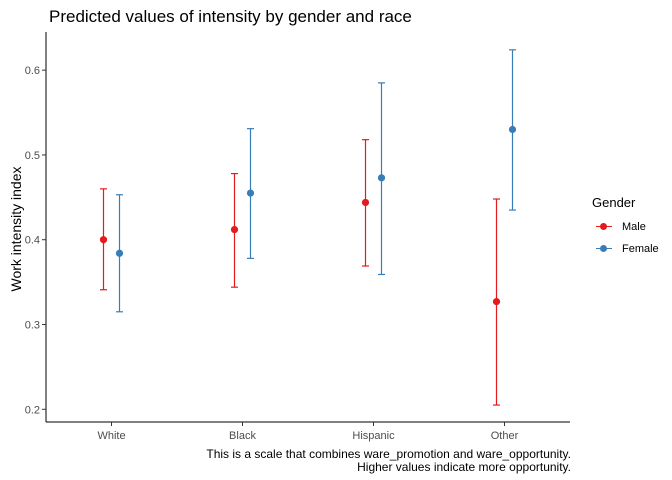 The height and width of the screenshot is (480, 672). What do you see at coordinates (32, 410) in the screenshot?
I see `y-tick-label: 0.2` at bounding box center [32, 410].